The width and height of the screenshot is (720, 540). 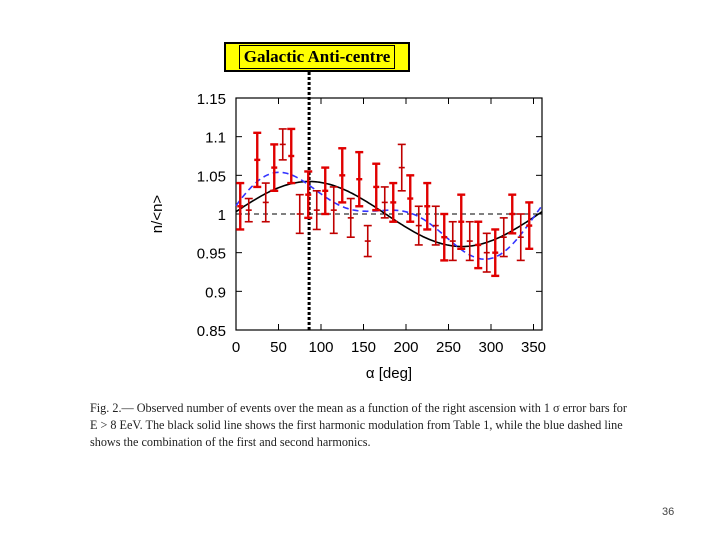 What do you see at coordinates (363, 347) in the screenshot?
I see `x-tick-label: 150` at bounding box center [363, 347].